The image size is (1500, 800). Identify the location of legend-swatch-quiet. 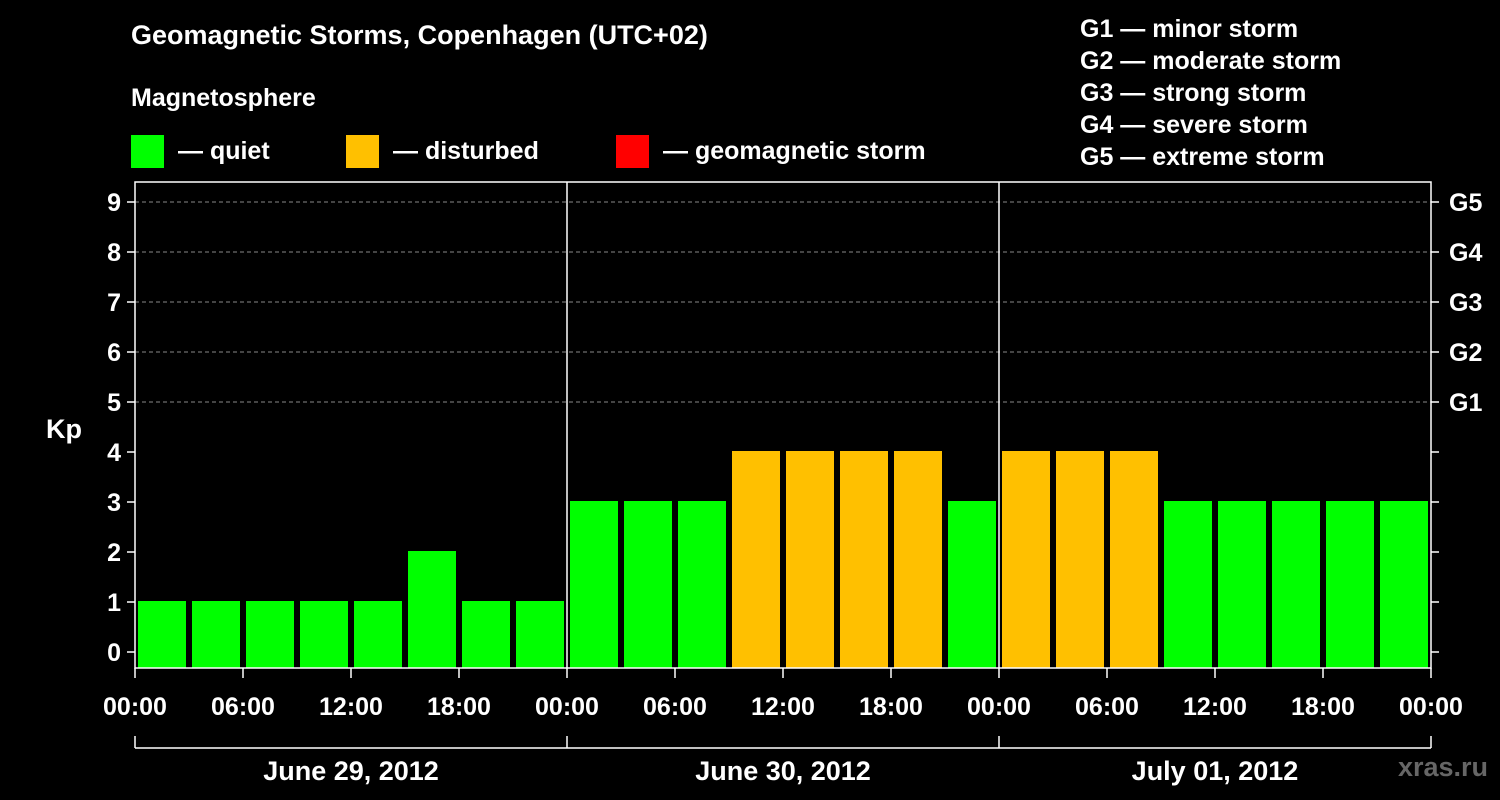
(147, 151).